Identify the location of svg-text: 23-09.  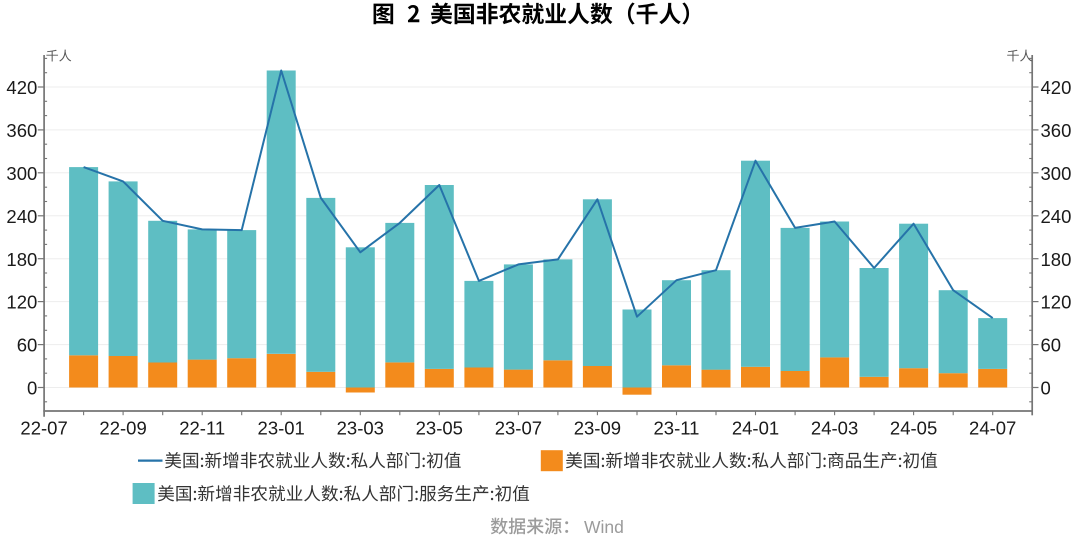
(597, 428).